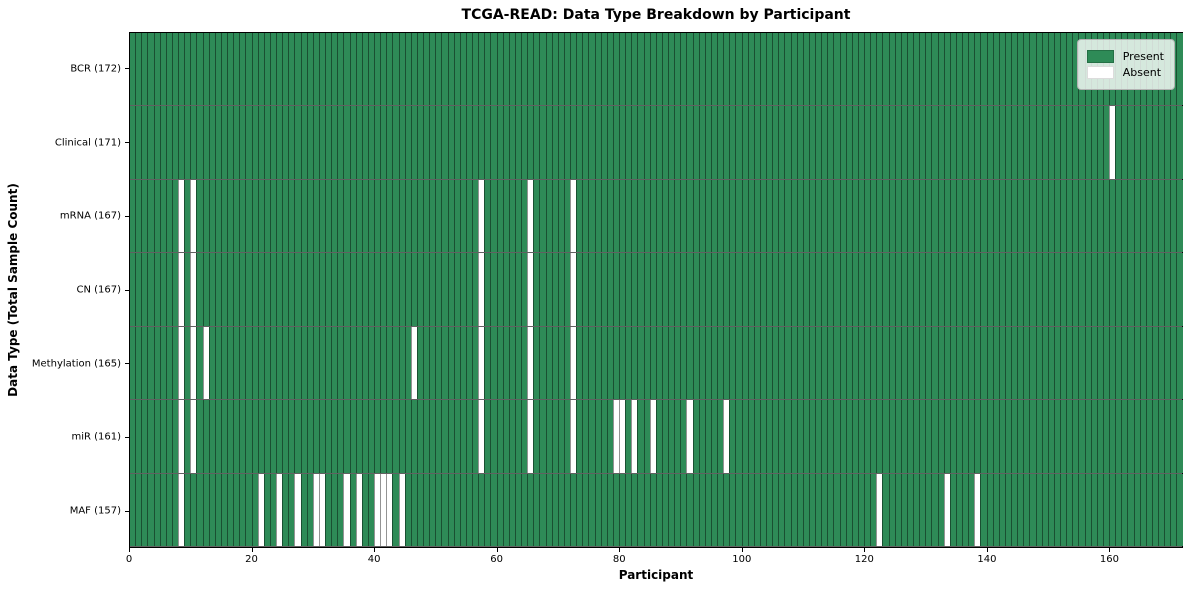  What do you see at coordinates (1125, 56) in the screenshot?
I see `legend-item-present: Present` at bounding box center [1125, 56].